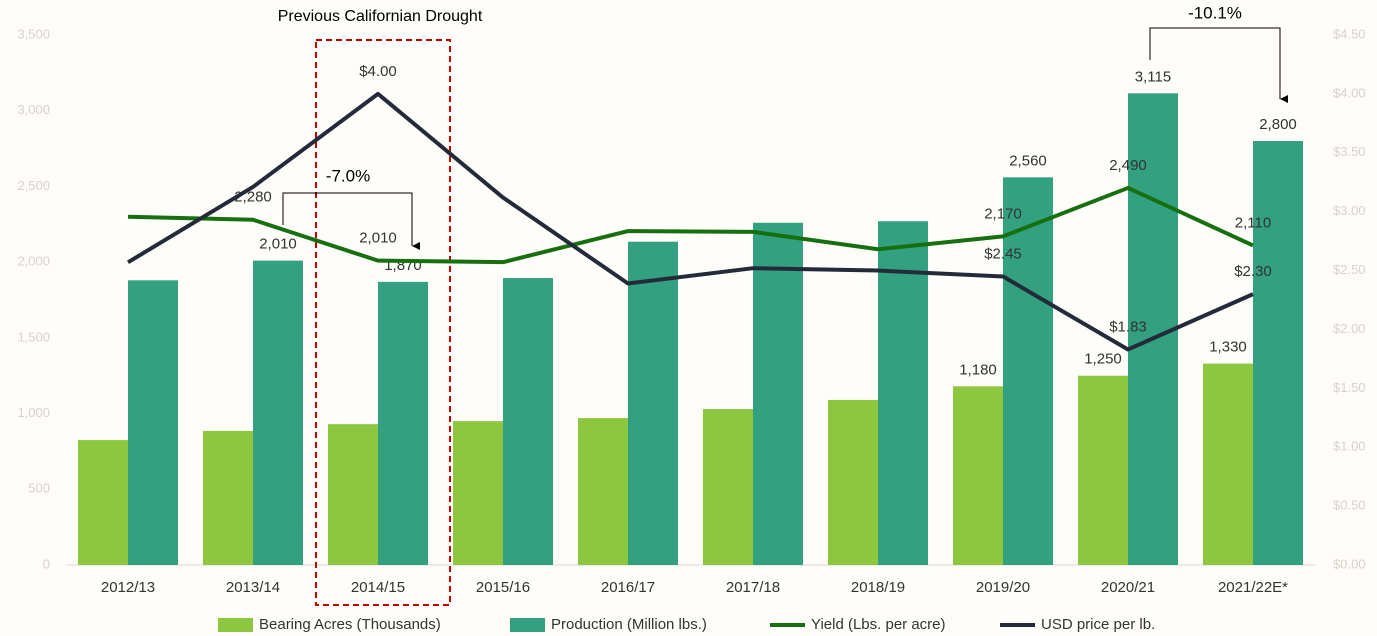 This screenshot has height=636, width=1377. I want to click on y2-tick-label: $0.00, so click(1349, 563).